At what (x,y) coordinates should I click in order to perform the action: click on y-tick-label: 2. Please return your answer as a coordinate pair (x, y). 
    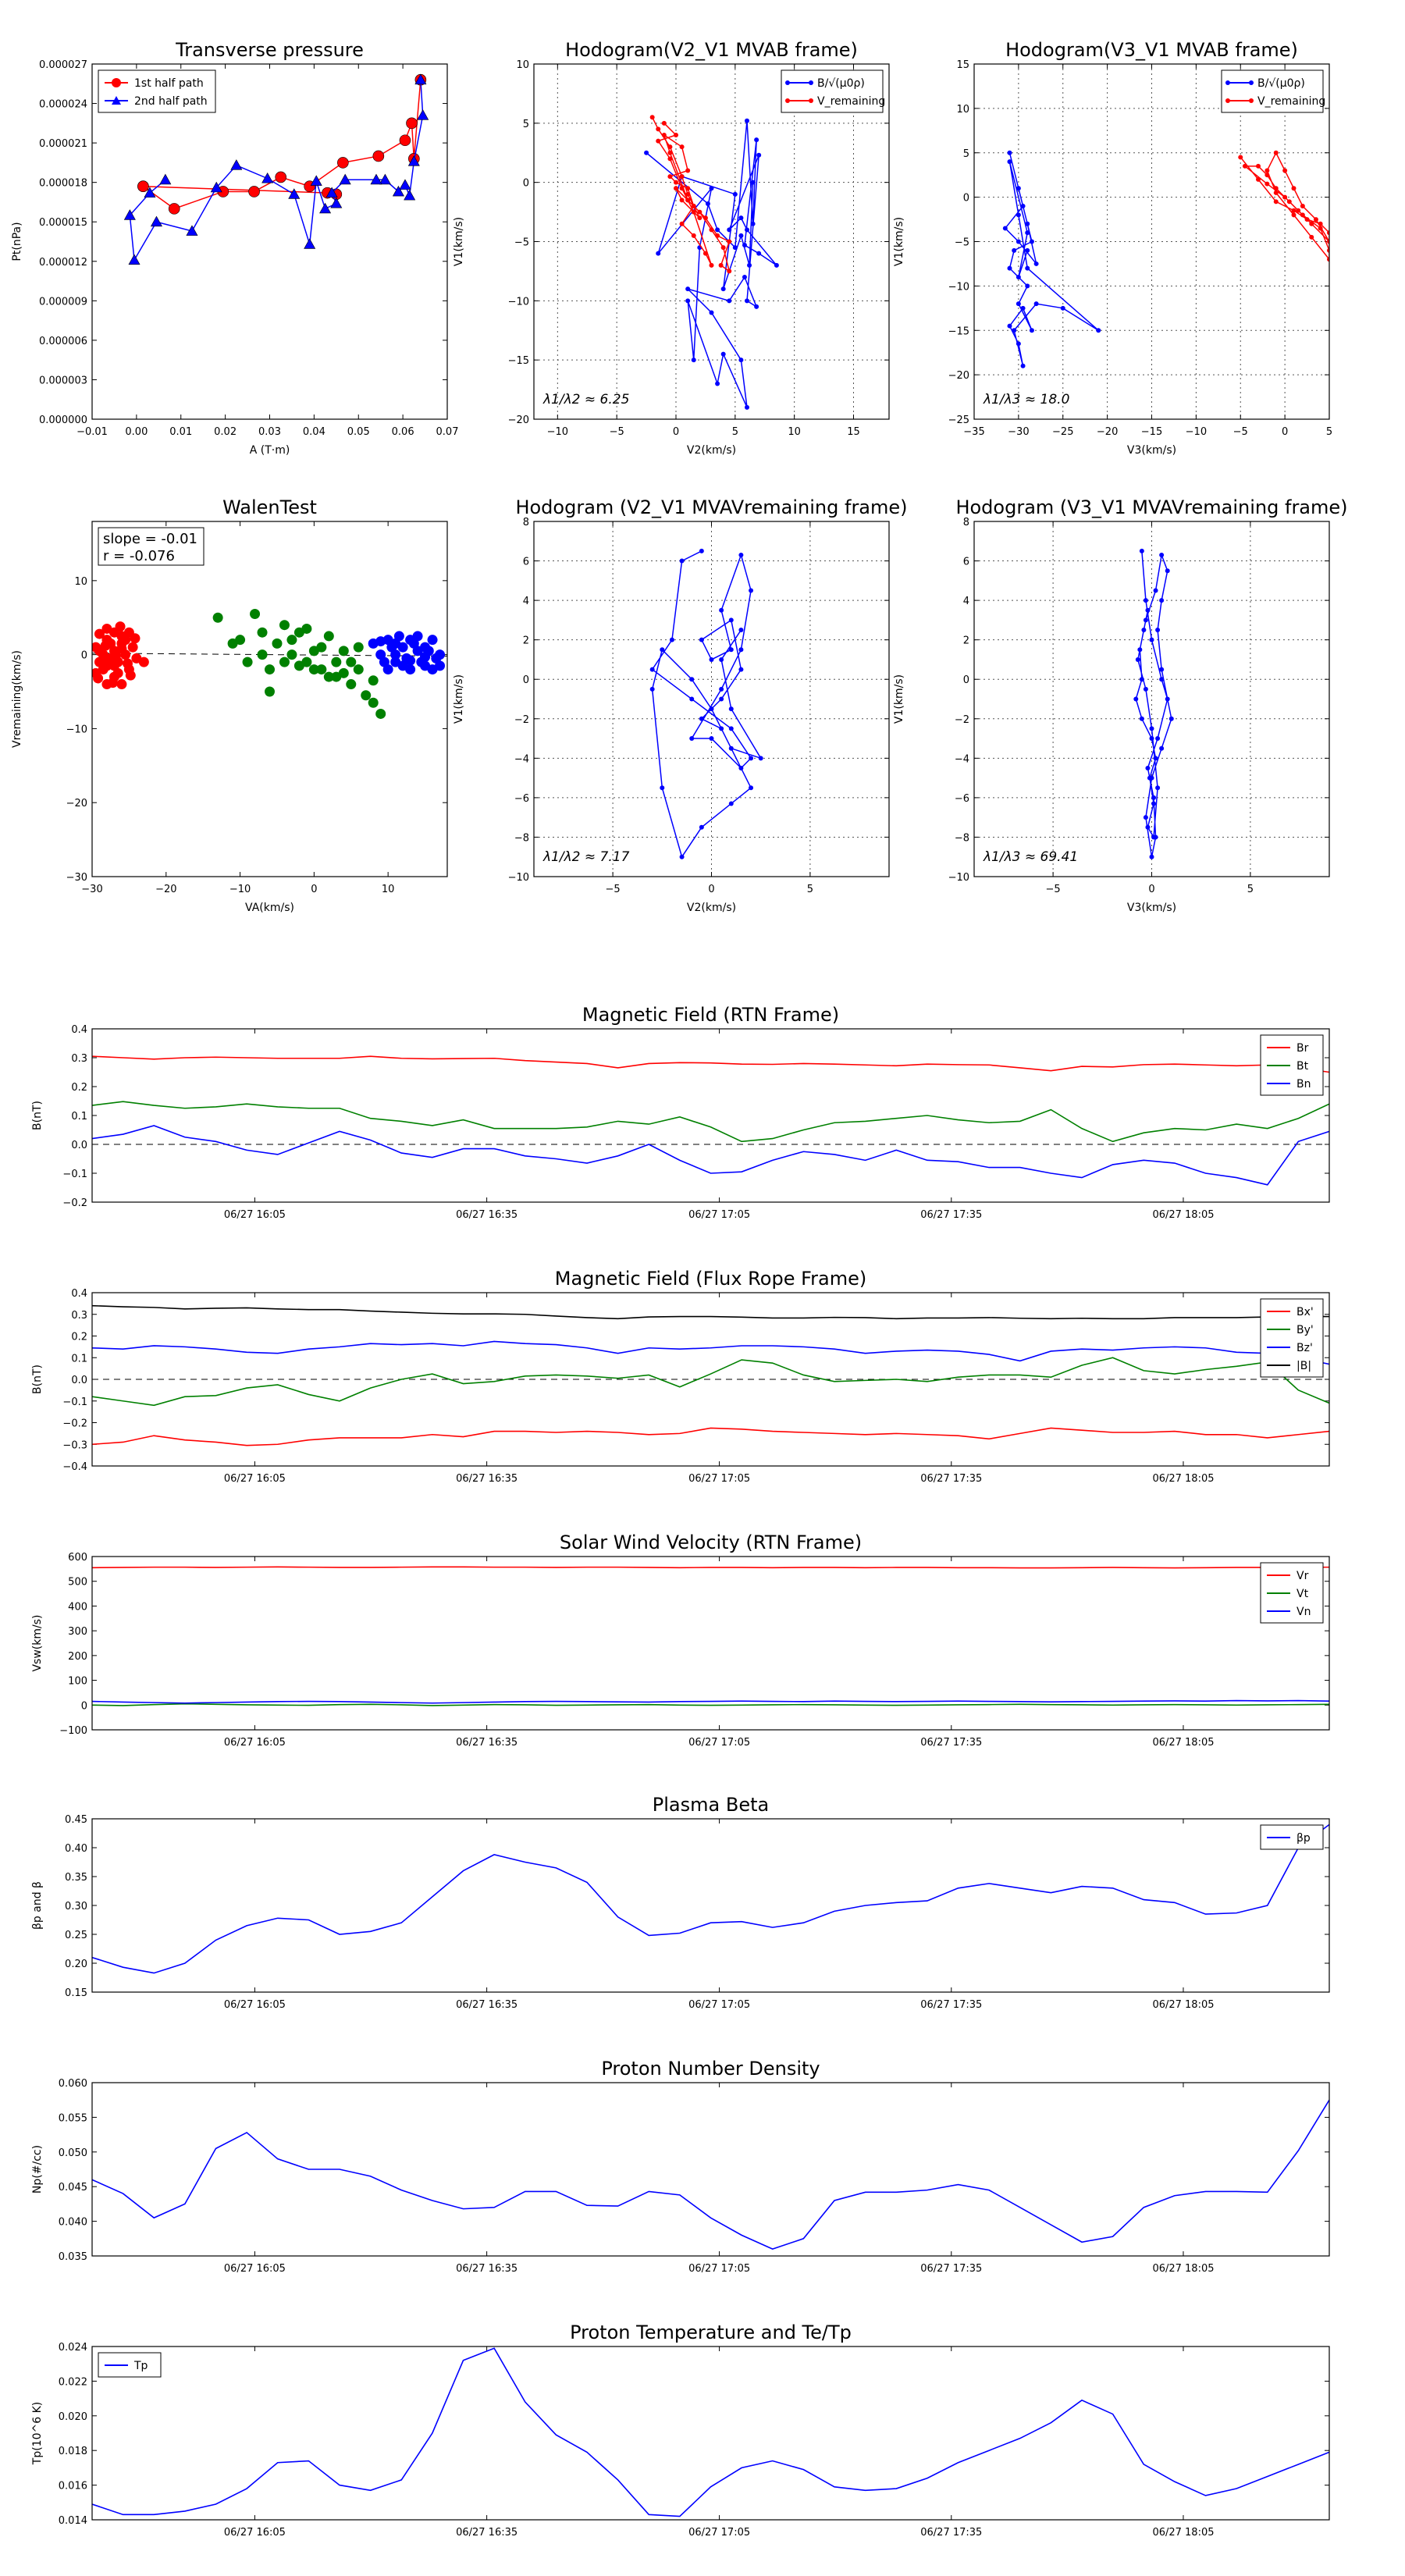
    Looking at the image, I should click on (526, 641).